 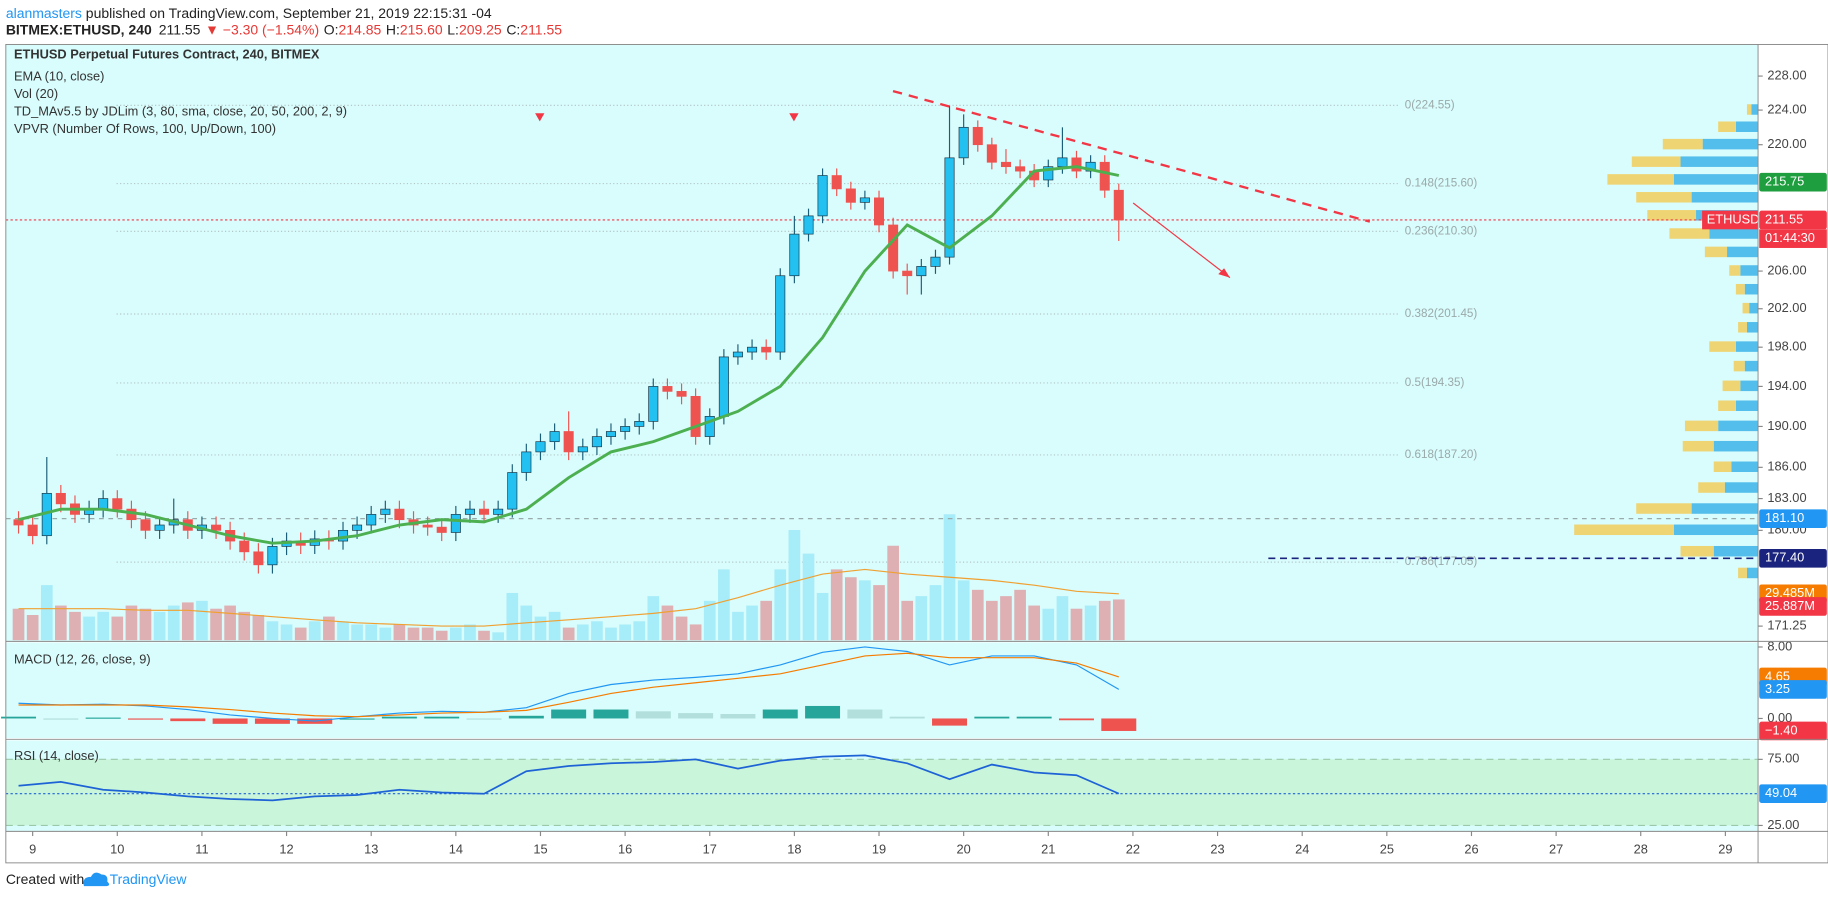 I want to click on author: alanmasters, so click(x=44, y=13).